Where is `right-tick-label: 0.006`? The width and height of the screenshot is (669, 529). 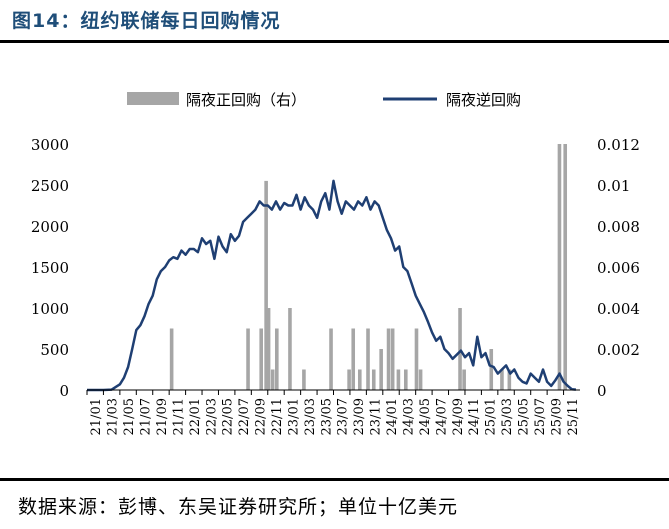
right-tick-label: 0.006 is located at coordinates (618, 268).